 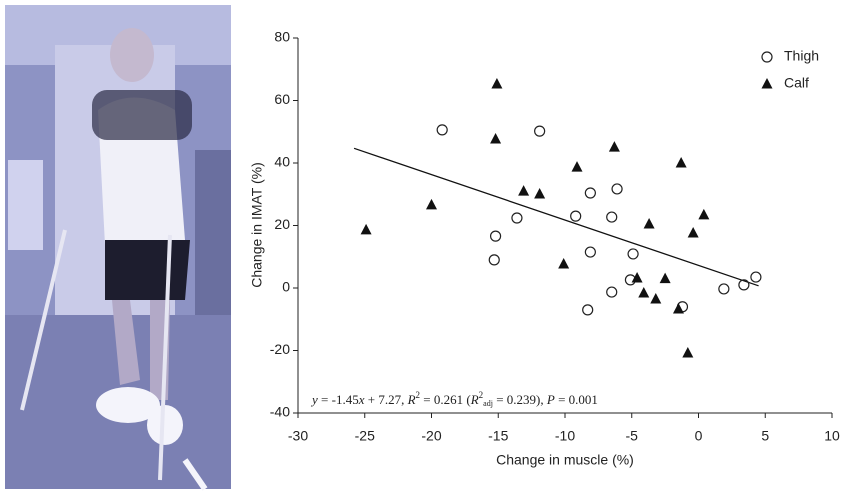 I want to click on legend-label: Calf, so click(x=796, y=83).